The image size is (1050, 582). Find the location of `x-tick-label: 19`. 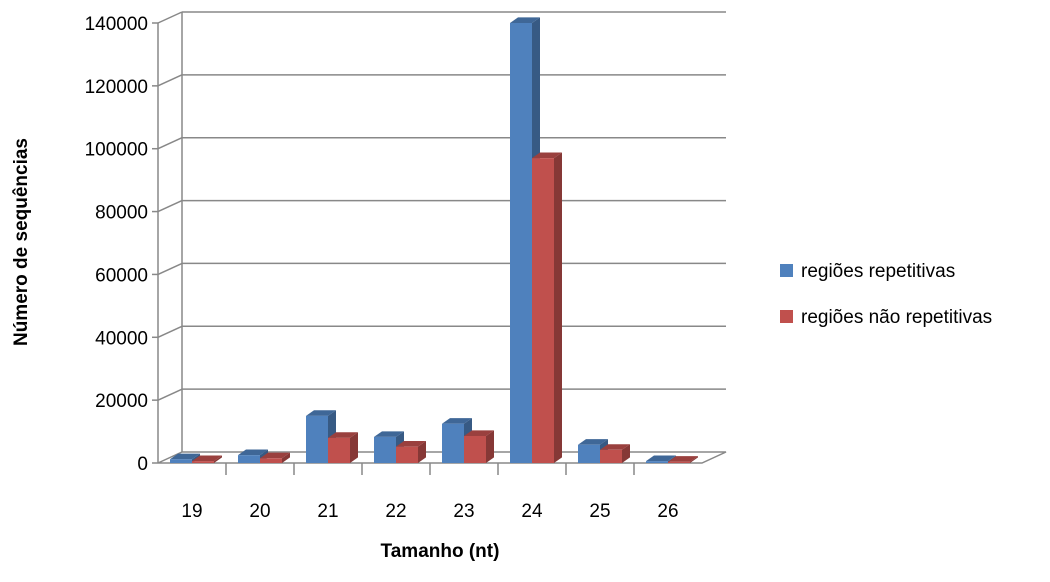

x-tick-label: 19 is located at coordinates (191, 511).